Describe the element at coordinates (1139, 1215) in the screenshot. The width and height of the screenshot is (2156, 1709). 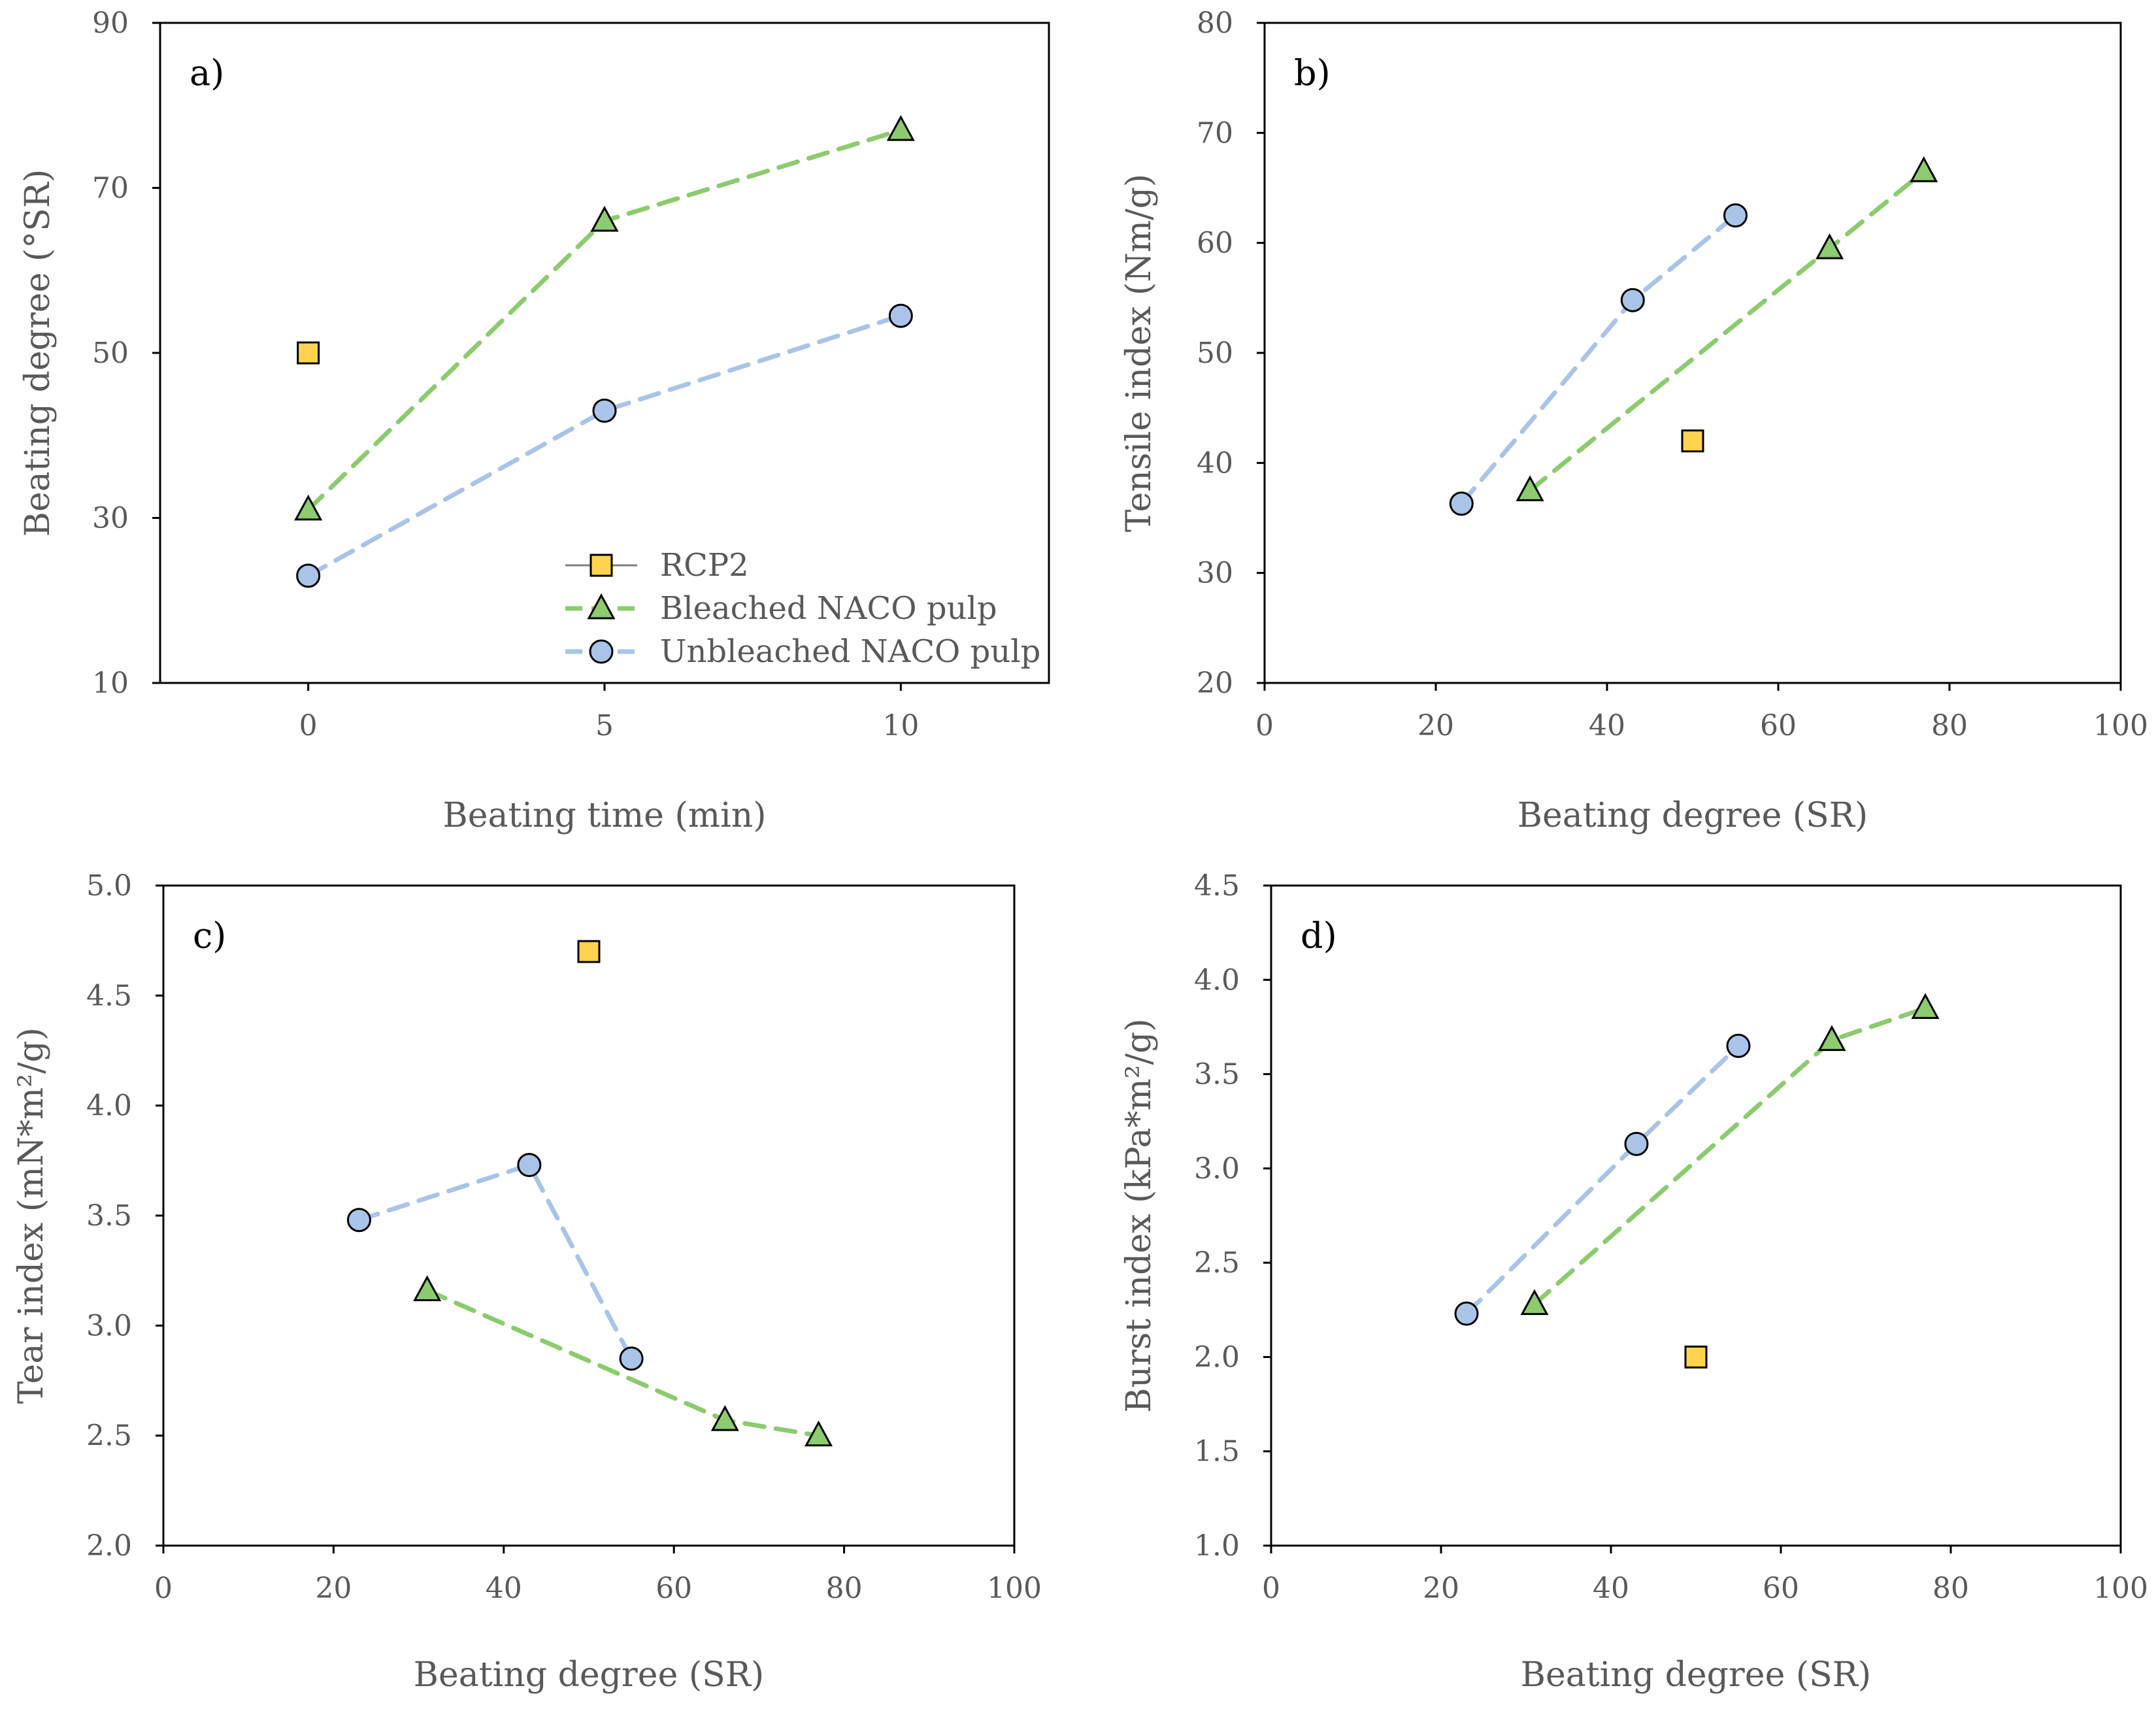
I see `y-axis-title: Burst index (kPa*m²/g)` at that location.